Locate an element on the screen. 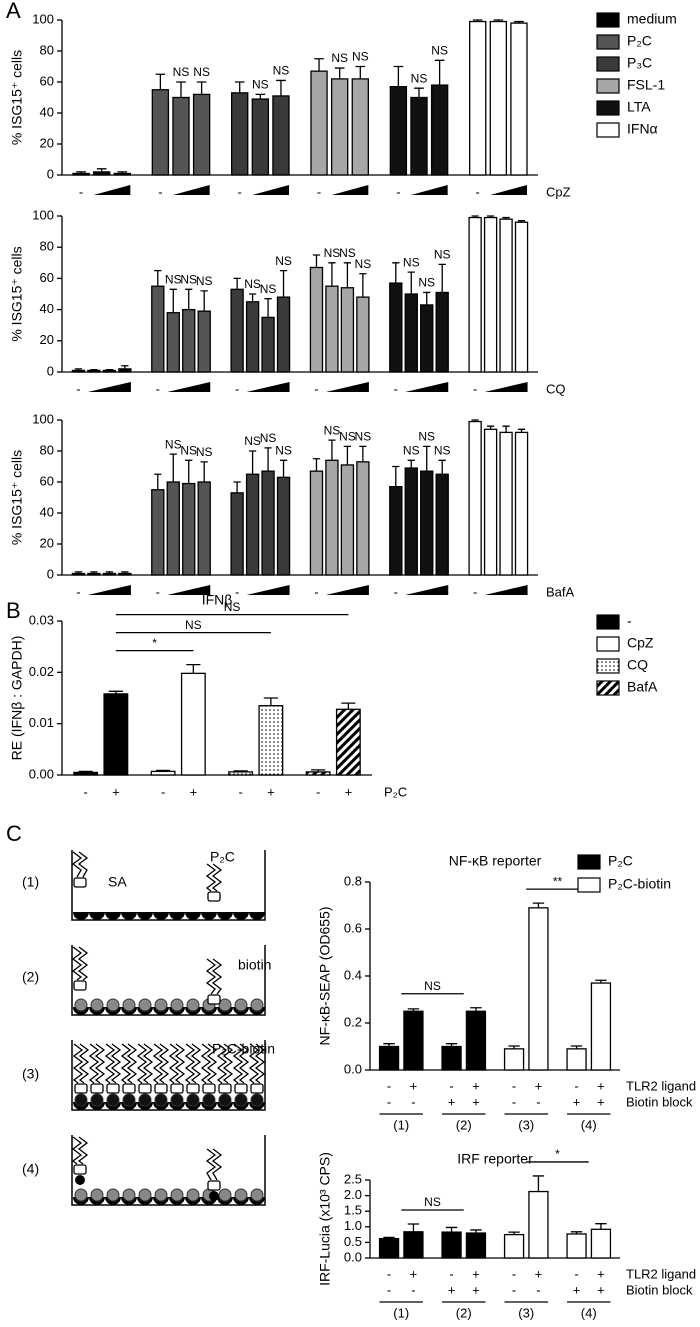 The width and height of the screenshot is (700, 1327). y-tick-label: 0 is located at coordinates (50, 573).